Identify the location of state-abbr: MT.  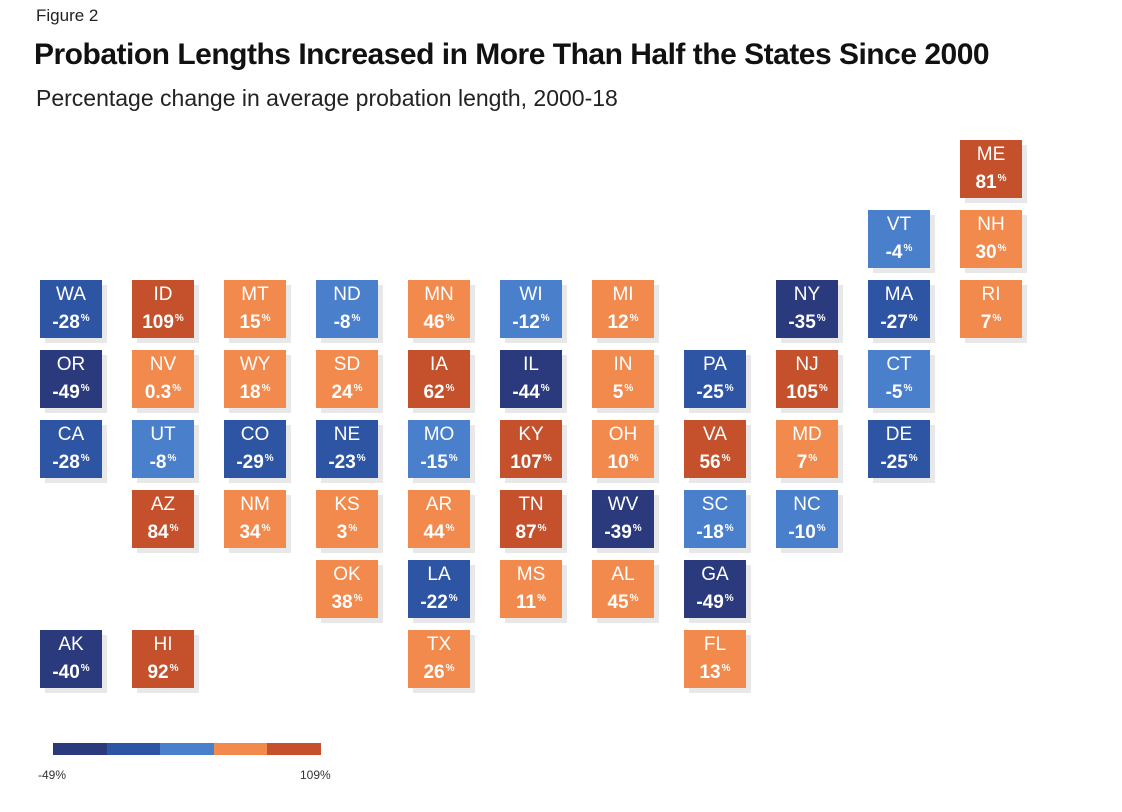
(255, 294).